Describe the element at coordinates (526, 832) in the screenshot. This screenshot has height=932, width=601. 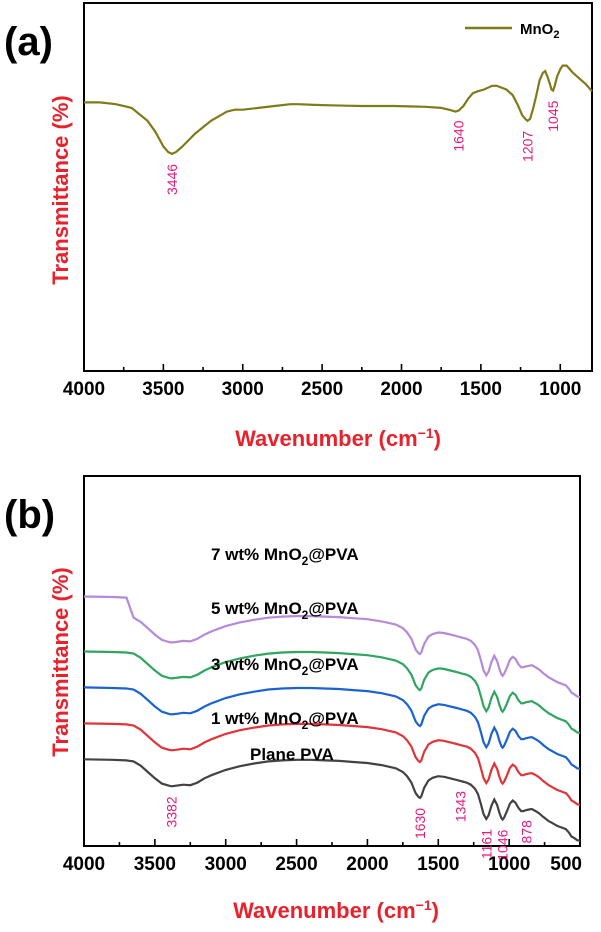
I see `peak-label-878: 878` at that location.